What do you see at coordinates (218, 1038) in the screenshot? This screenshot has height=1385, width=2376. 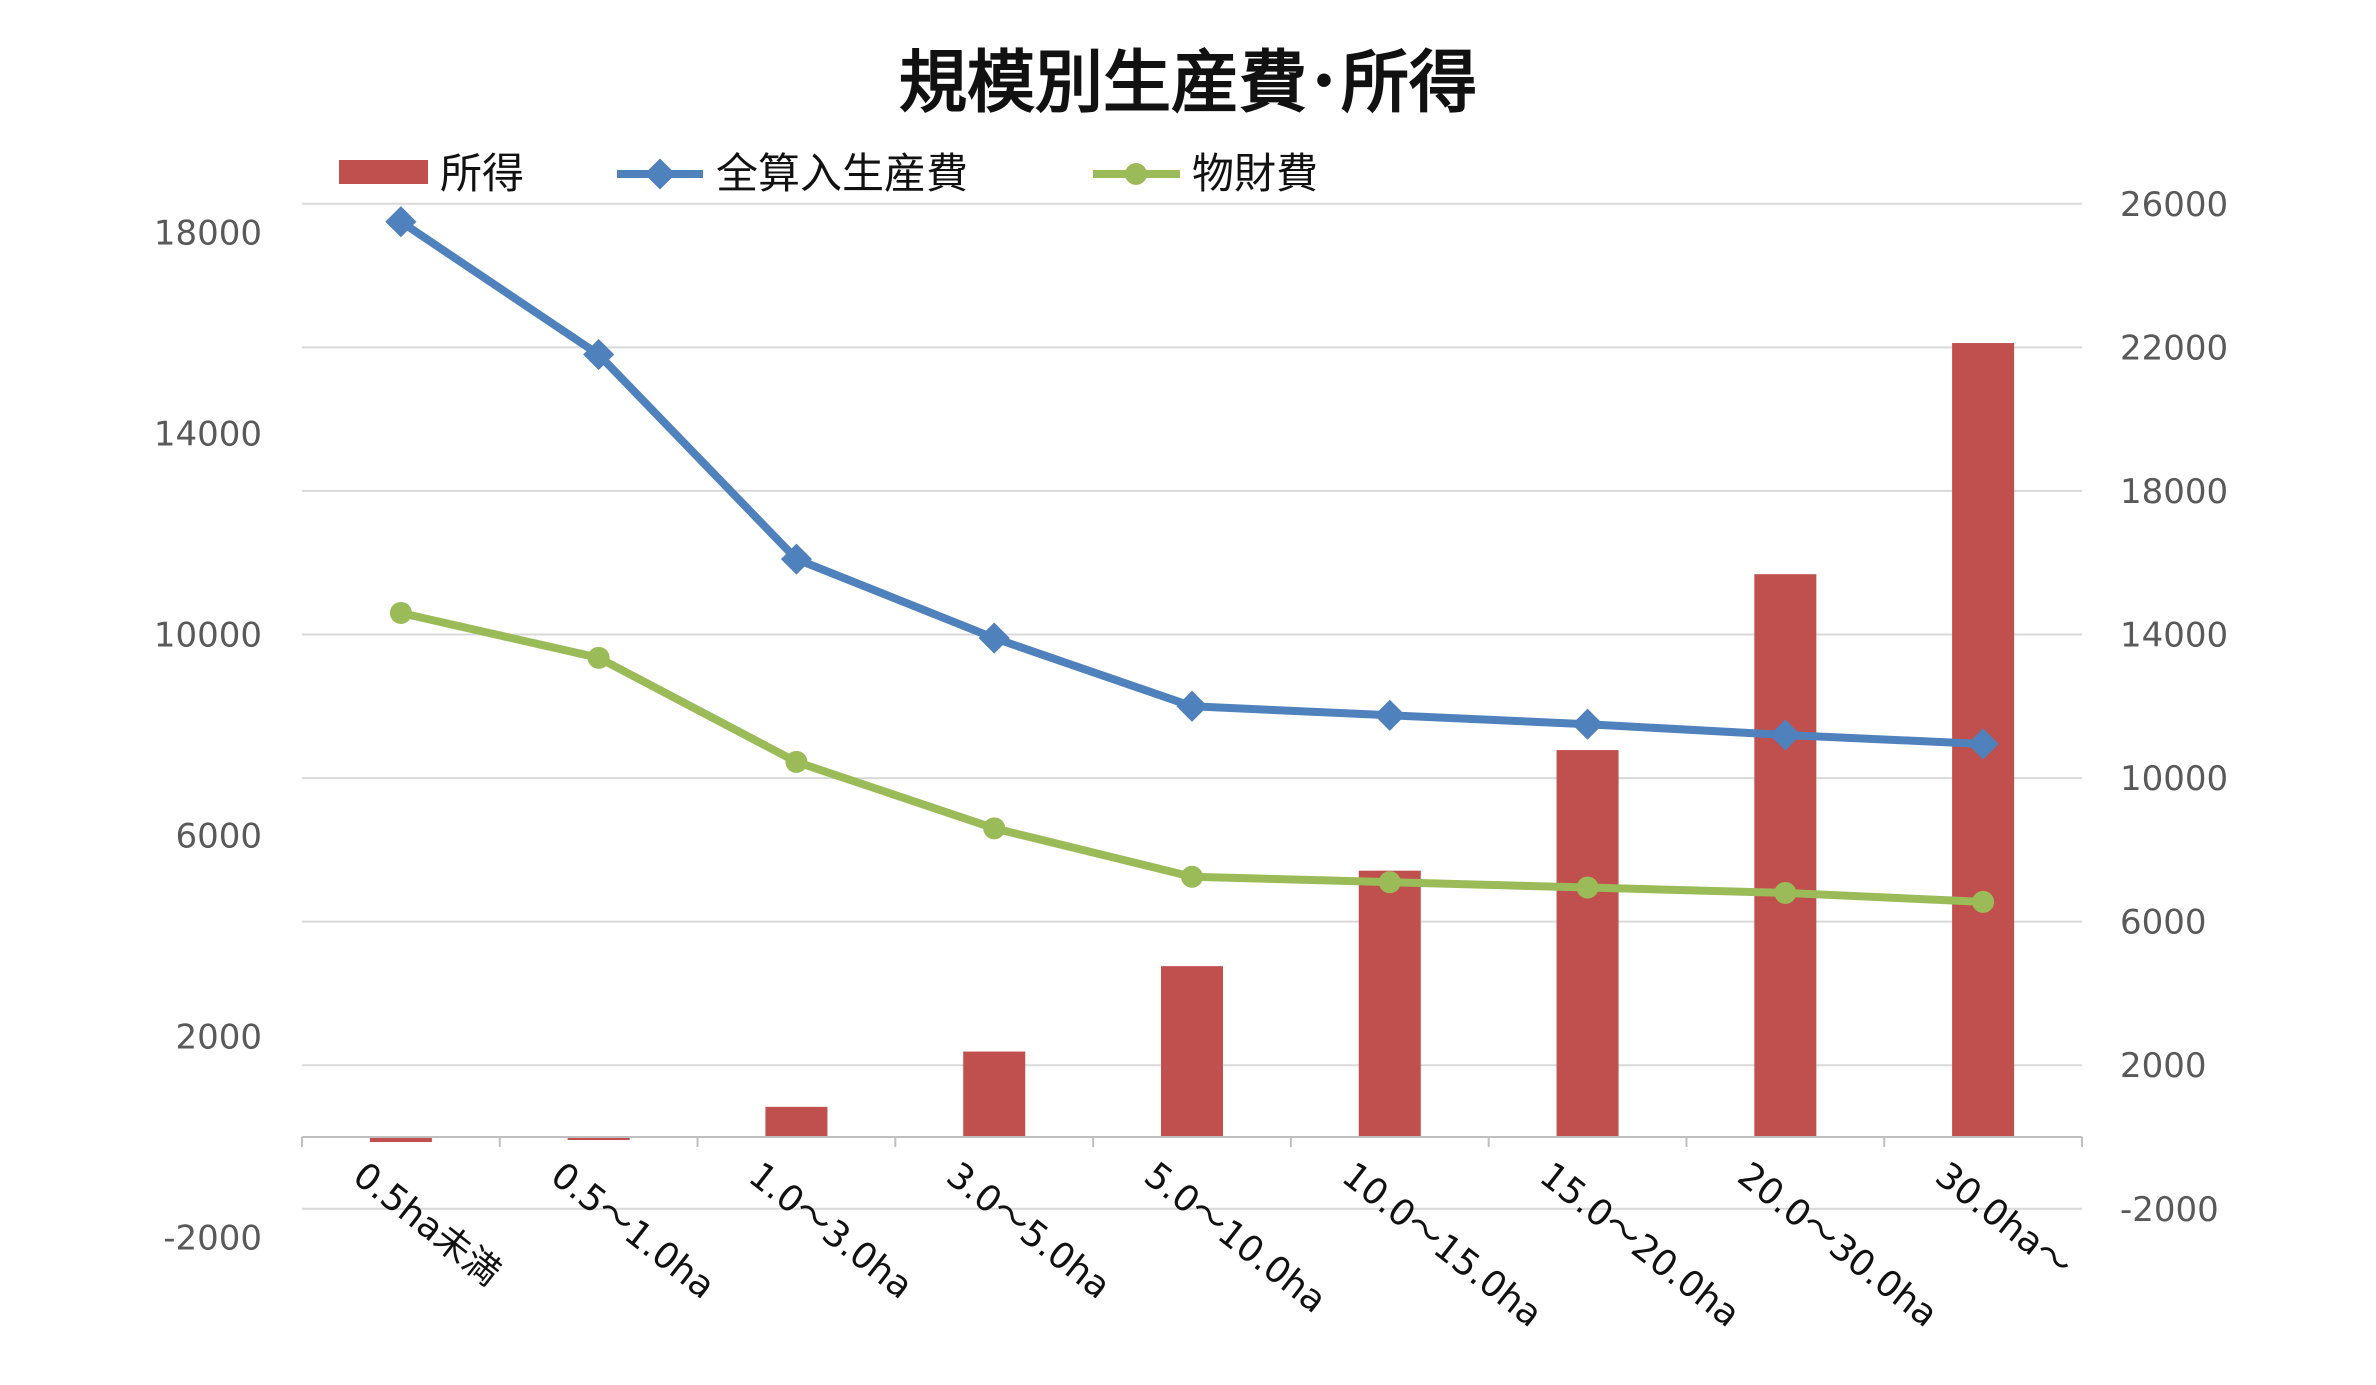 I see `left-axis-tick-label: 2000` at bounding box center [218, 1038].